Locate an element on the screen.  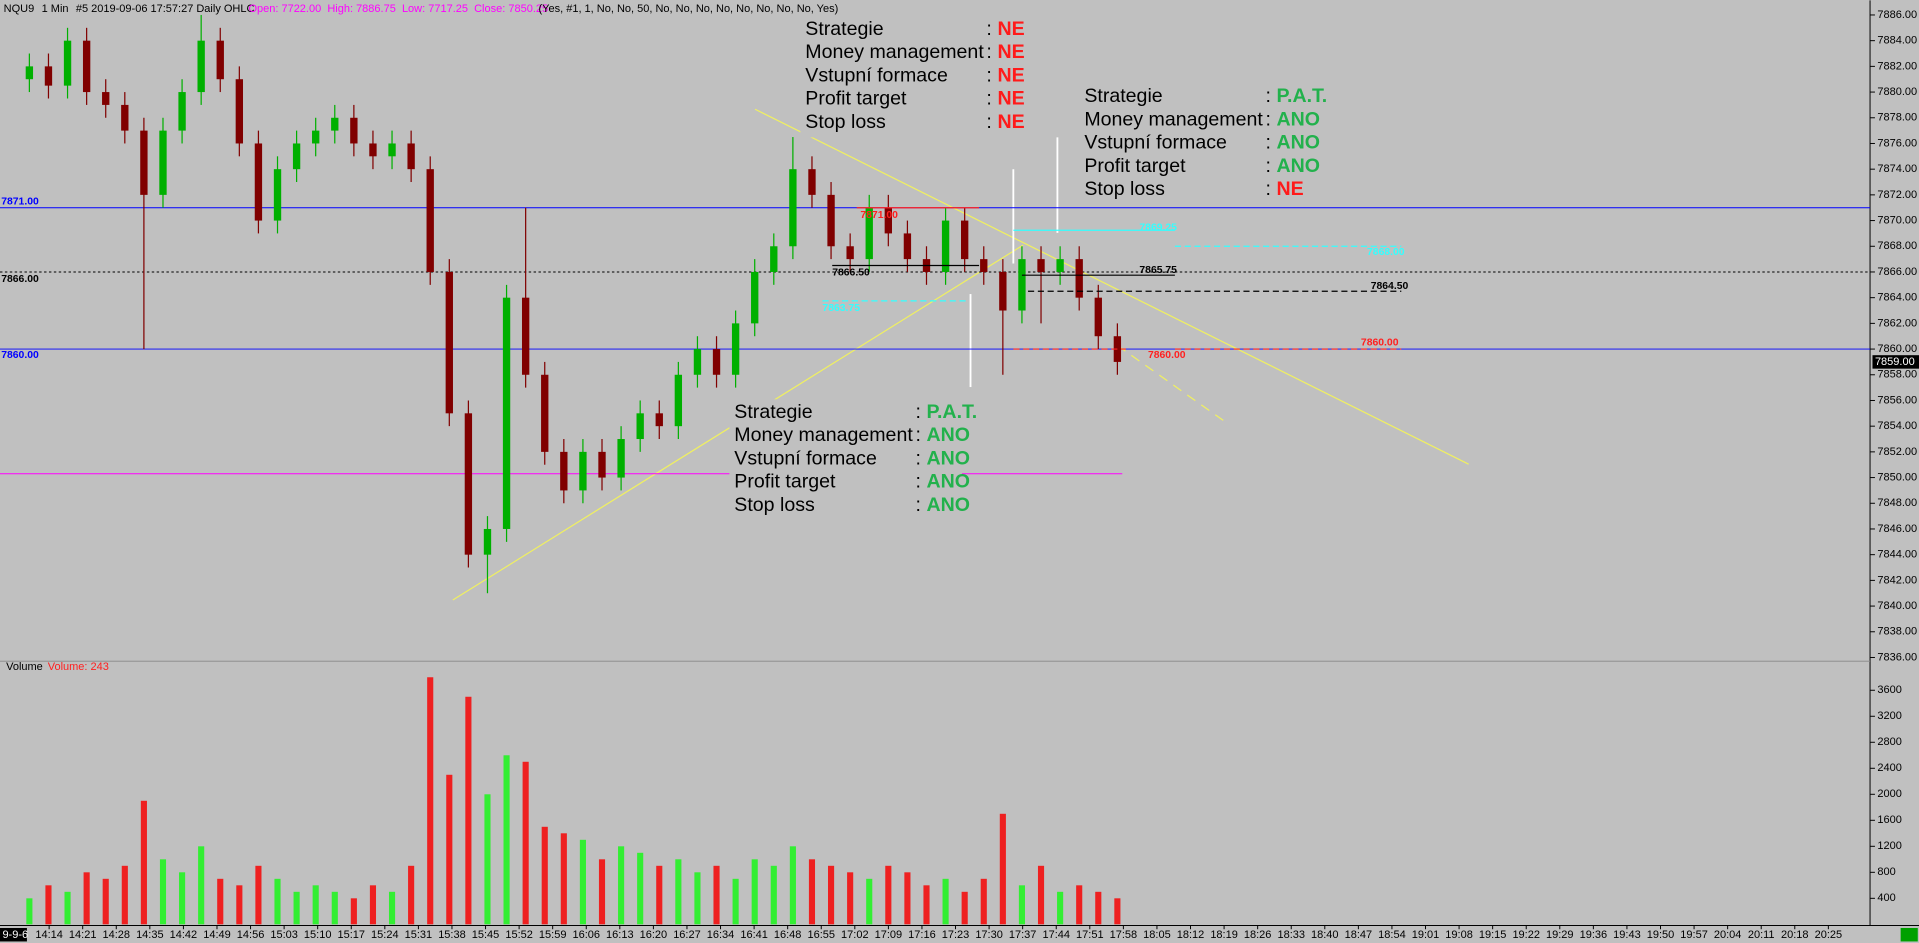
x-tick-label: 15:10 is located at coordinates (318, 935).